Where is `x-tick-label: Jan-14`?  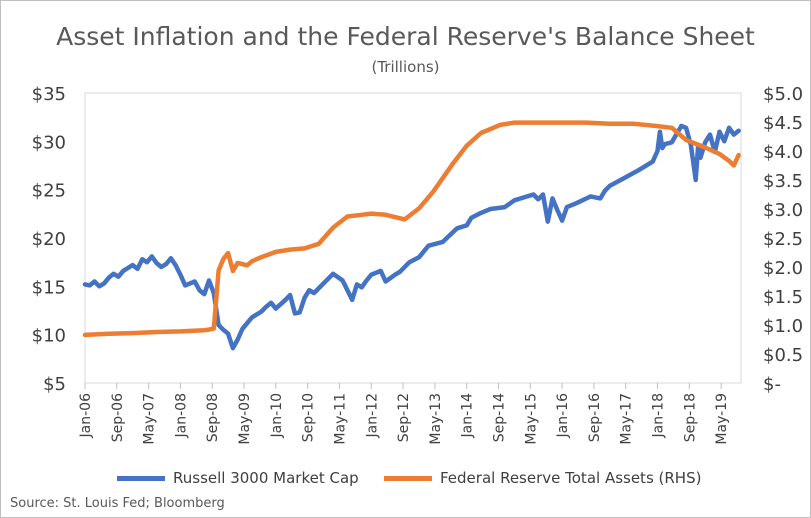 x-tick-label: Jan-14 is located at coordinates (468, 416).